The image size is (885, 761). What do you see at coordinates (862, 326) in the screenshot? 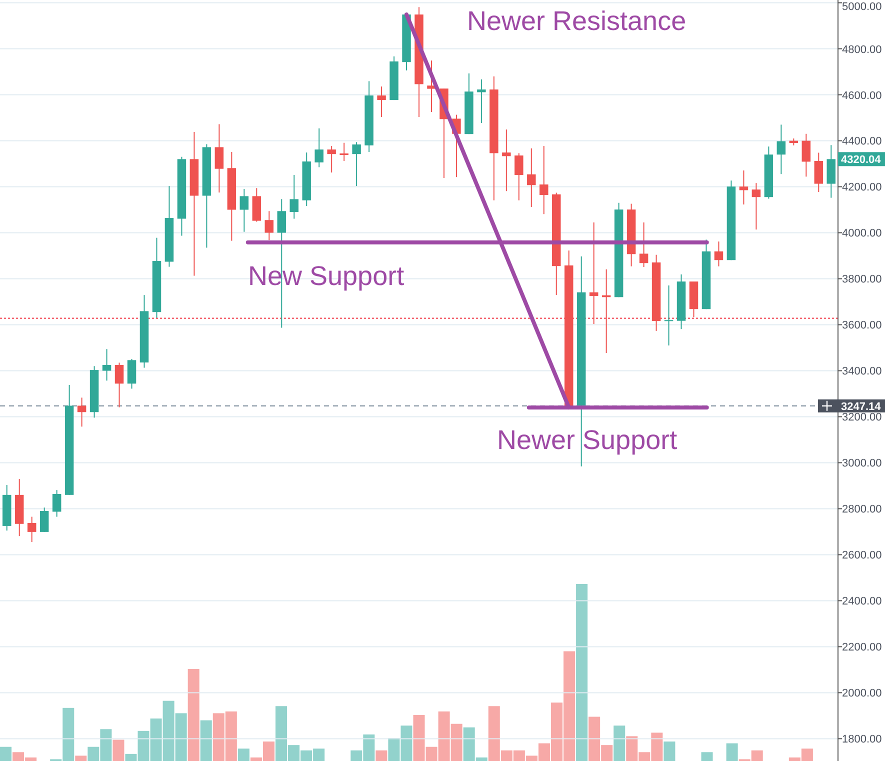
I see `y-tick-label: 3600.00` at bounding box center [862, 326].